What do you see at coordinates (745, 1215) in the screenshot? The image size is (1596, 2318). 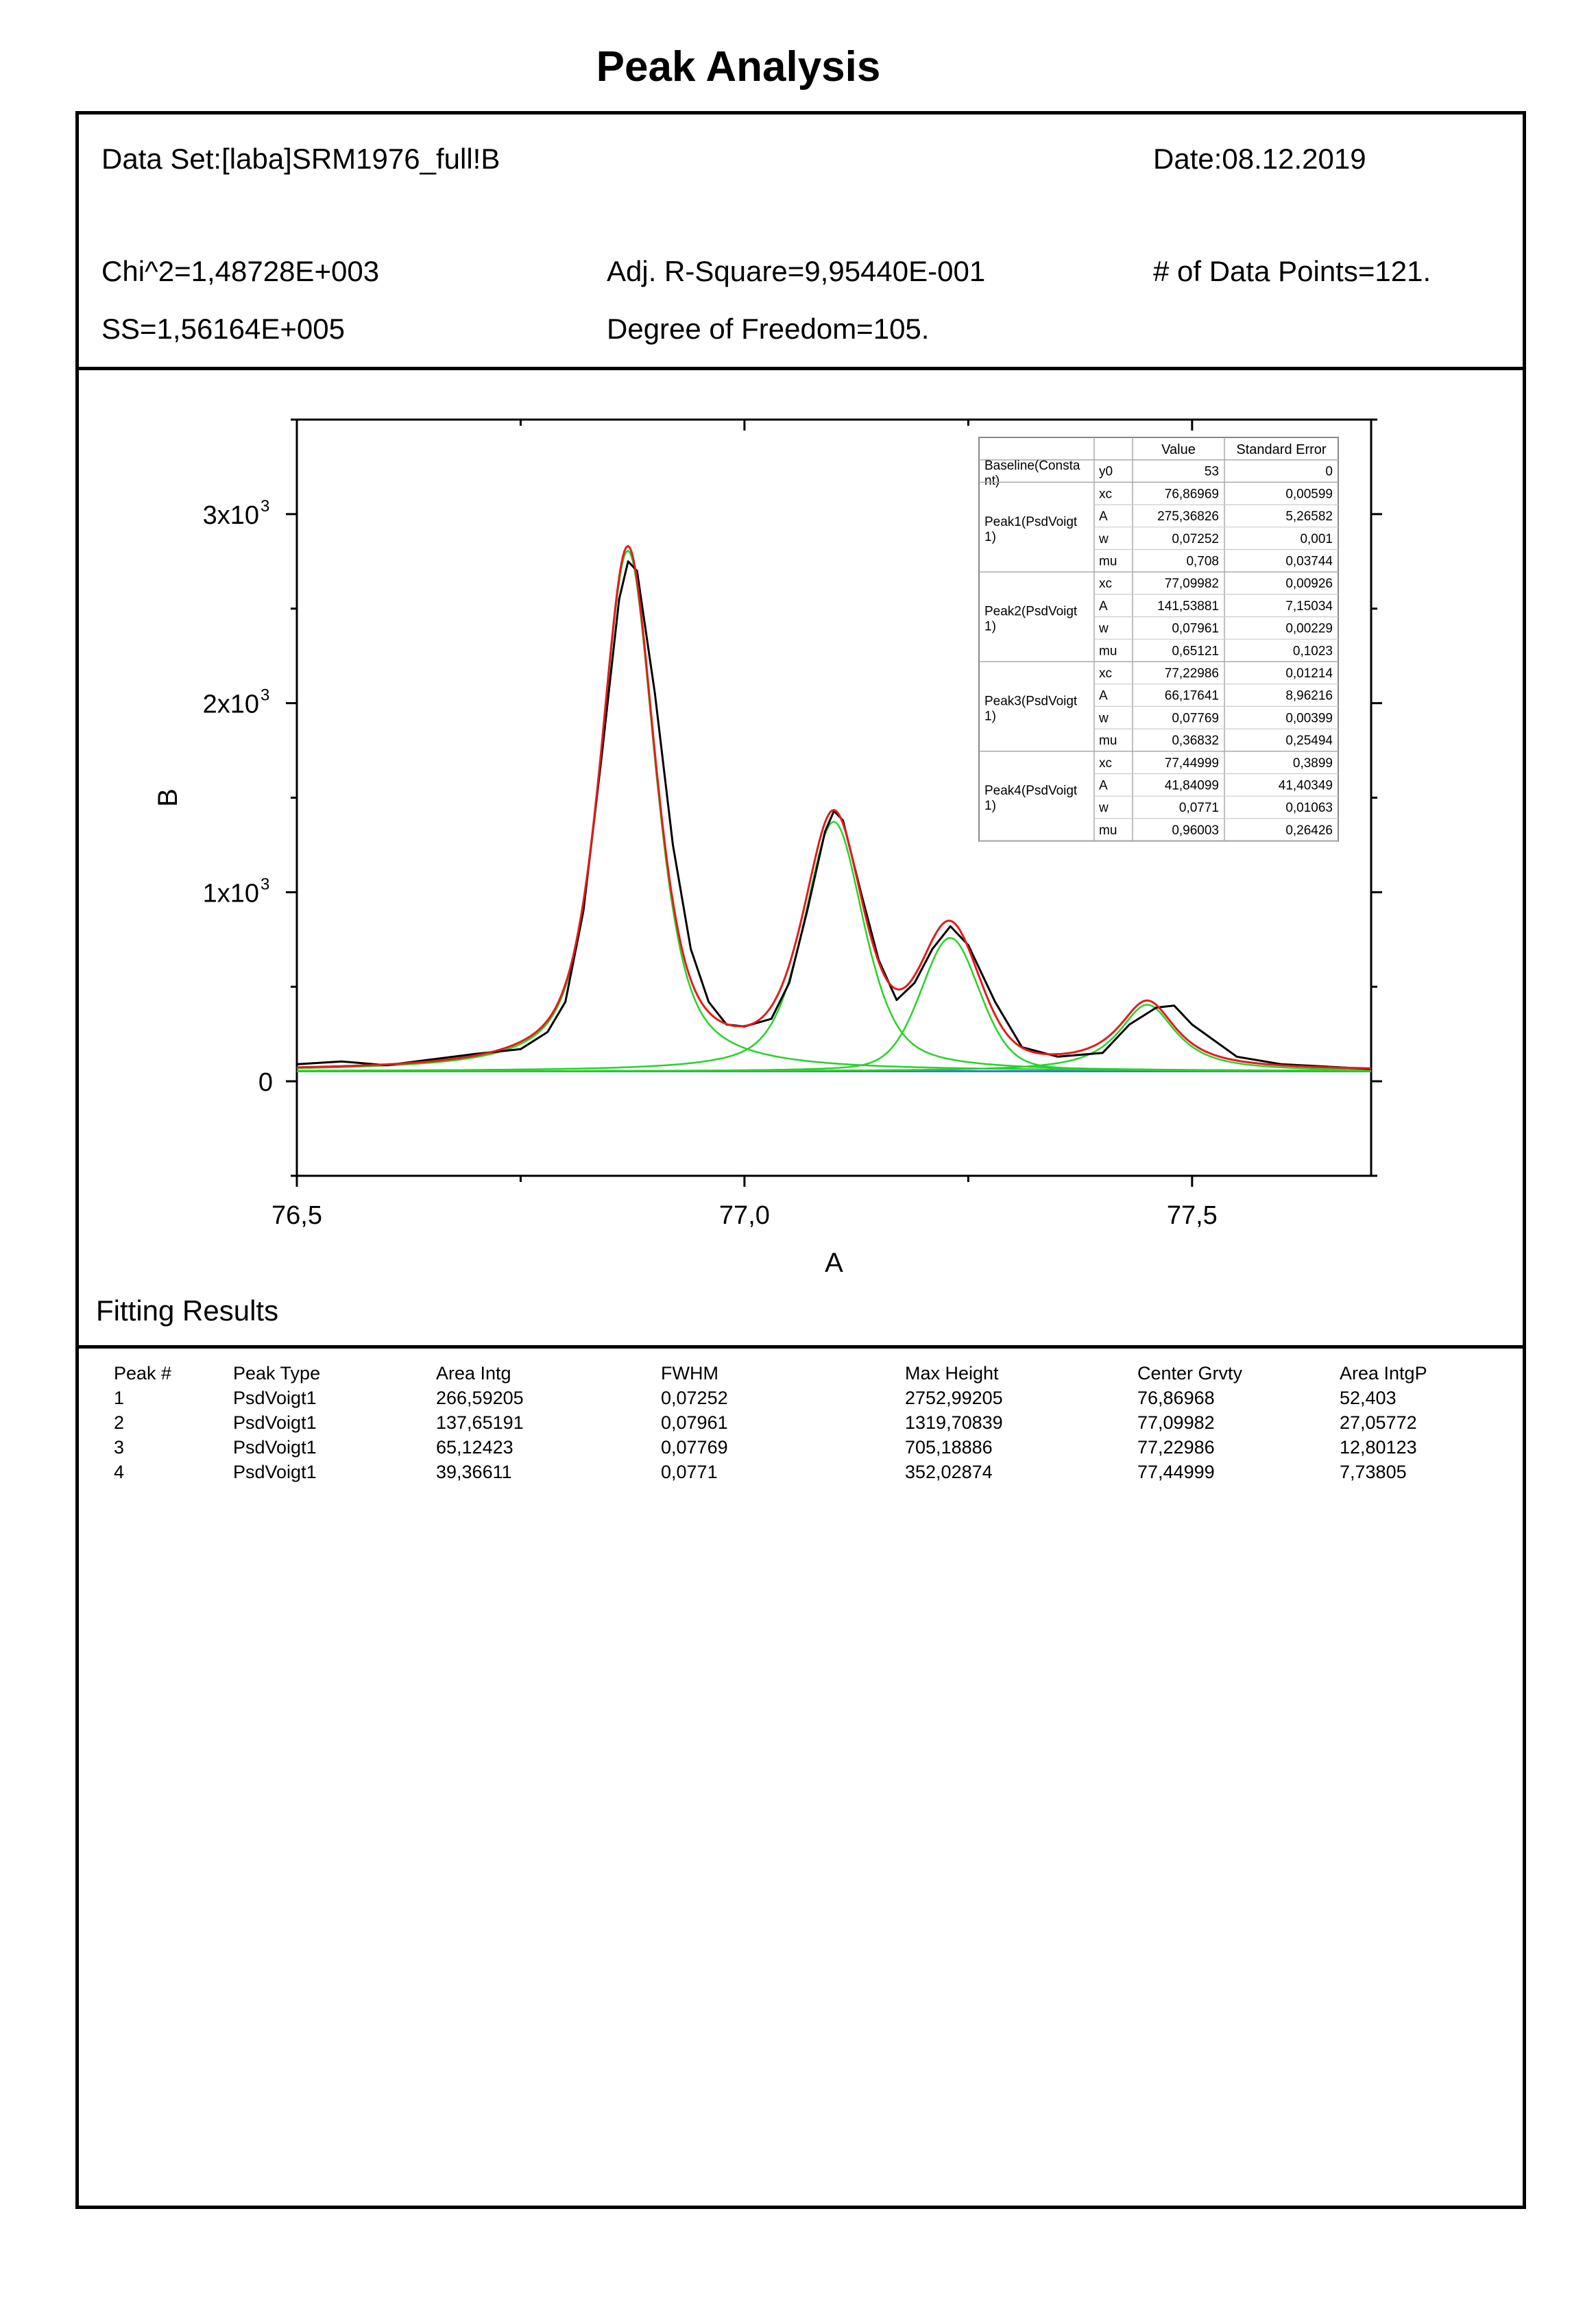 I see `x-tick-label: 77,0` at bounding box center [745, 1215].